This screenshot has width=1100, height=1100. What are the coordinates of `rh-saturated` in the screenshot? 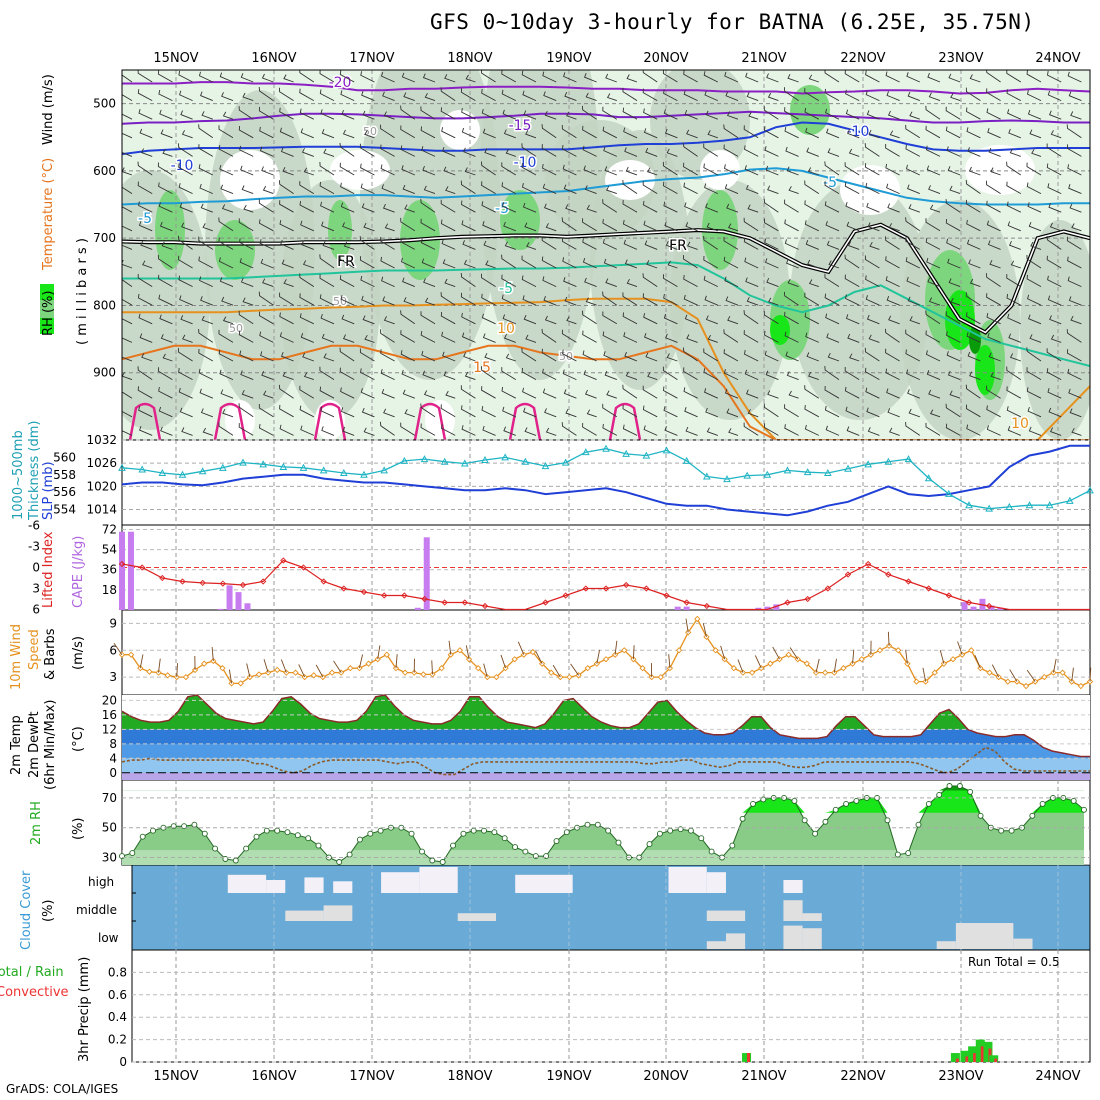 It's located at (985, 370).